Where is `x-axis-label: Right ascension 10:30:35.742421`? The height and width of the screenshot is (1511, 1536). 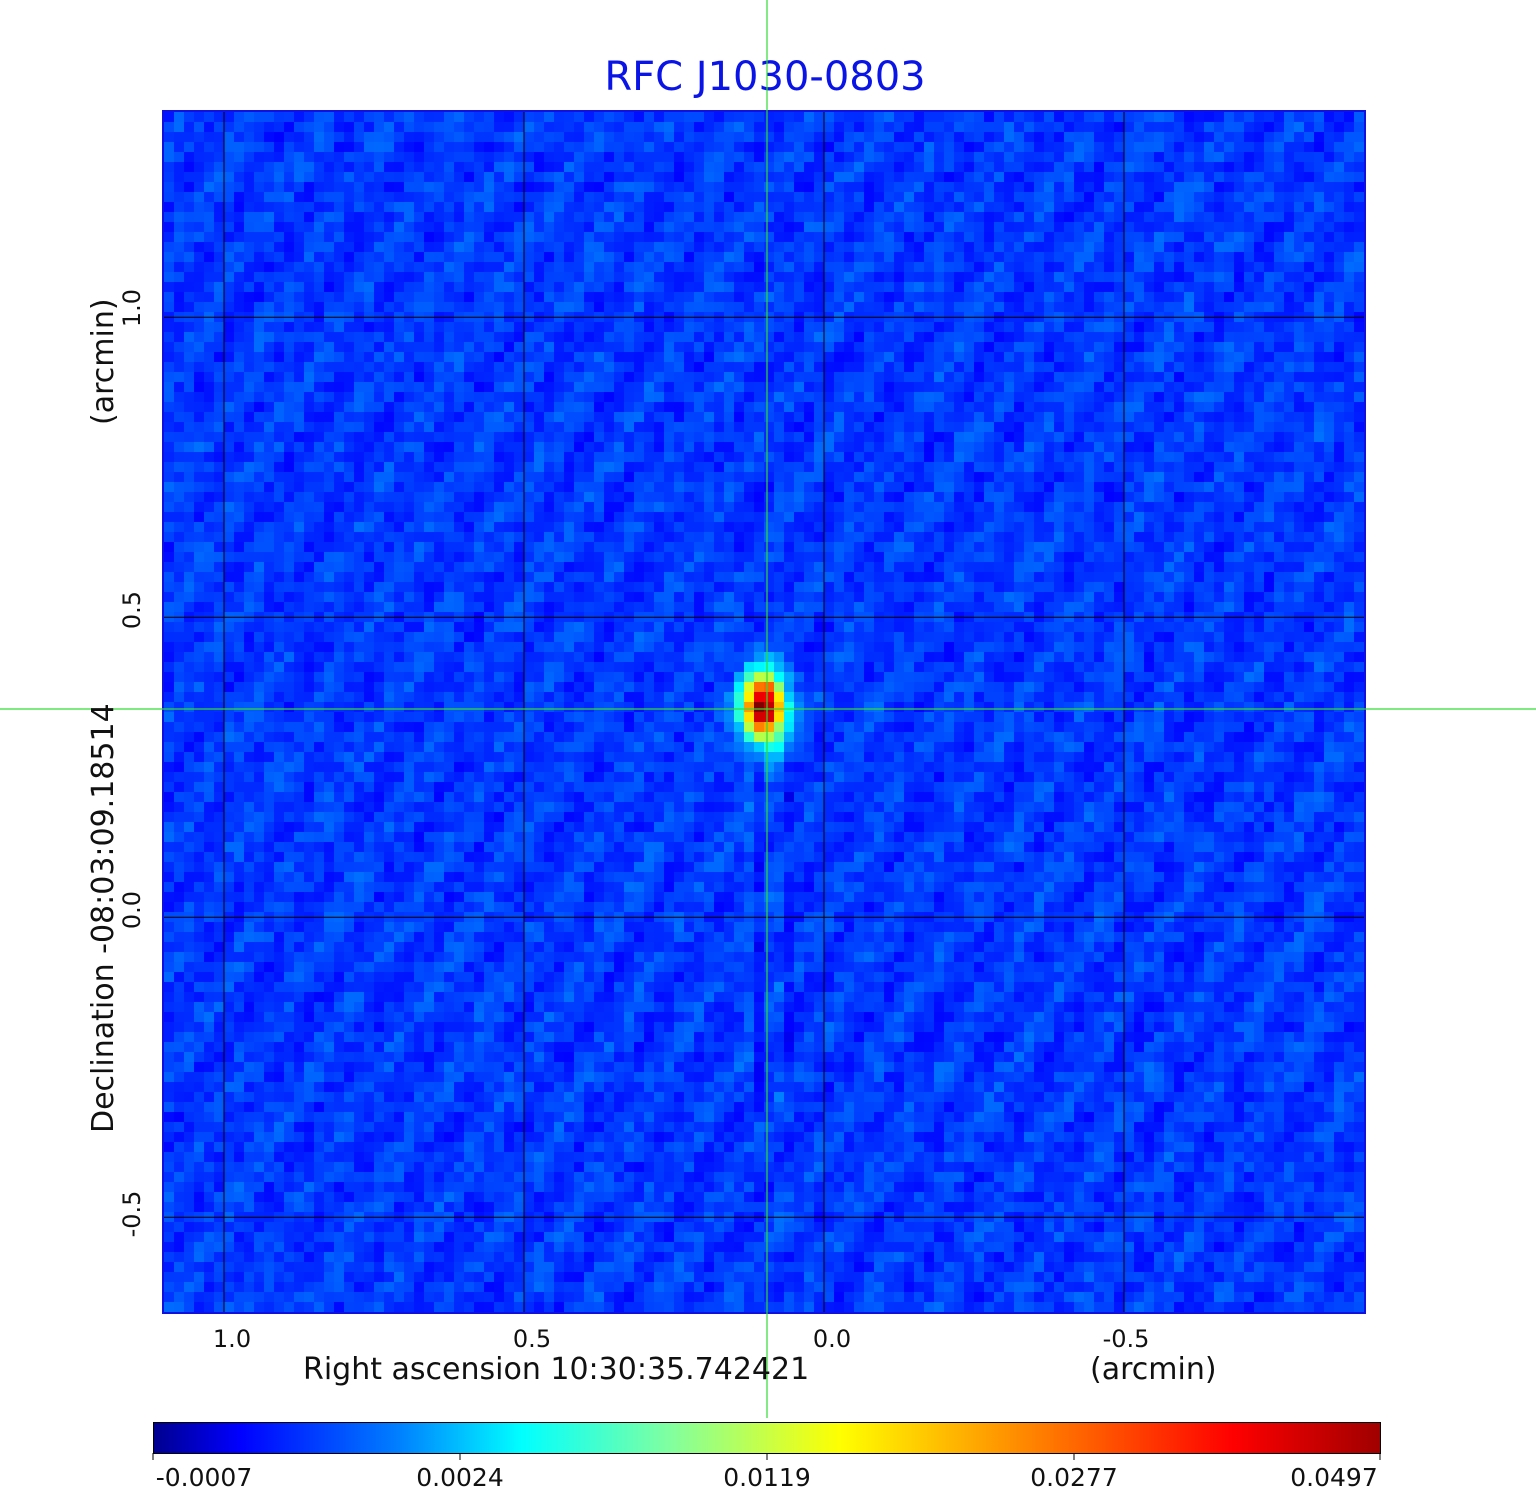 x-axis-label: Right ascension 10:30:35.742421 is located at coordinates (556, 1369).